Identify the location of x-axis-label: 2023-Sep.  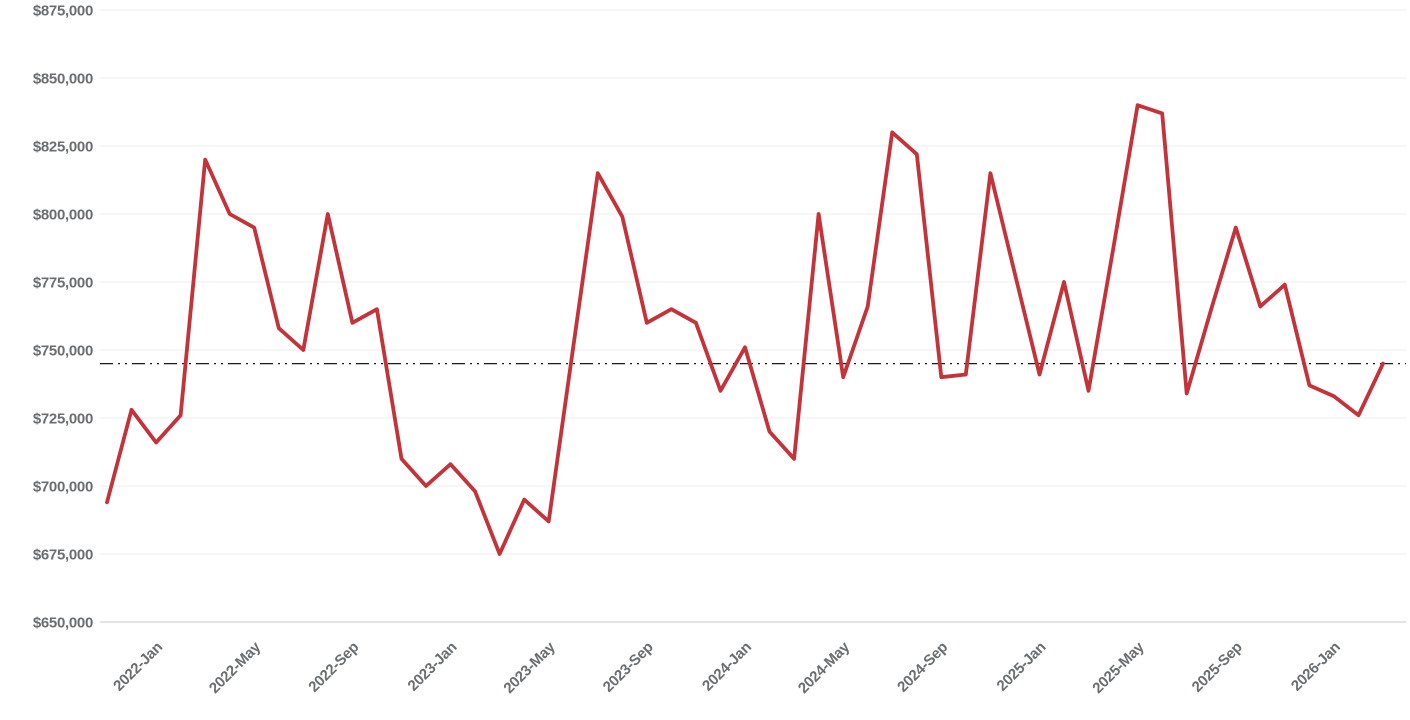
(628, 667).